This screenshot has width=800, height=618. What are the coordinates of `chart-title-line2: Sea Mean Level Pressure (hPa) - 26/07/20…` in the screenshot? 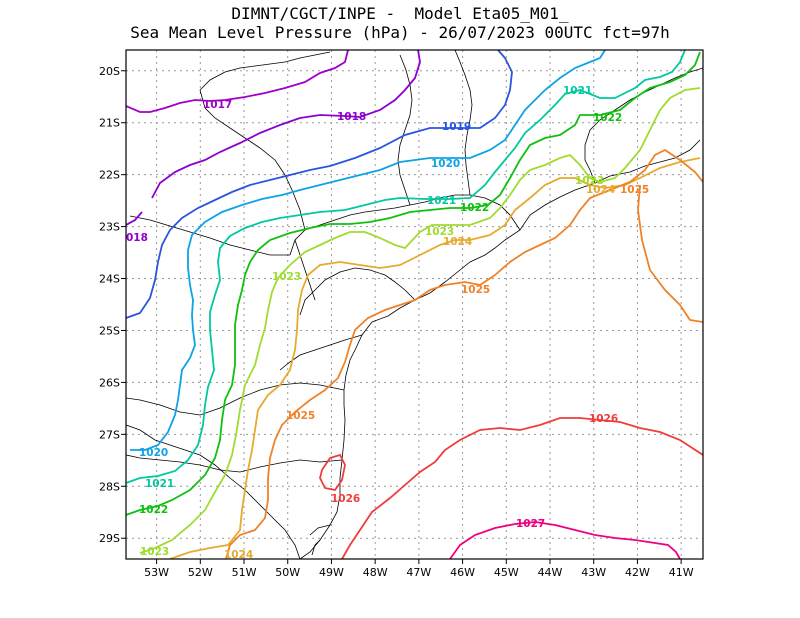 It's located at (400, 32).